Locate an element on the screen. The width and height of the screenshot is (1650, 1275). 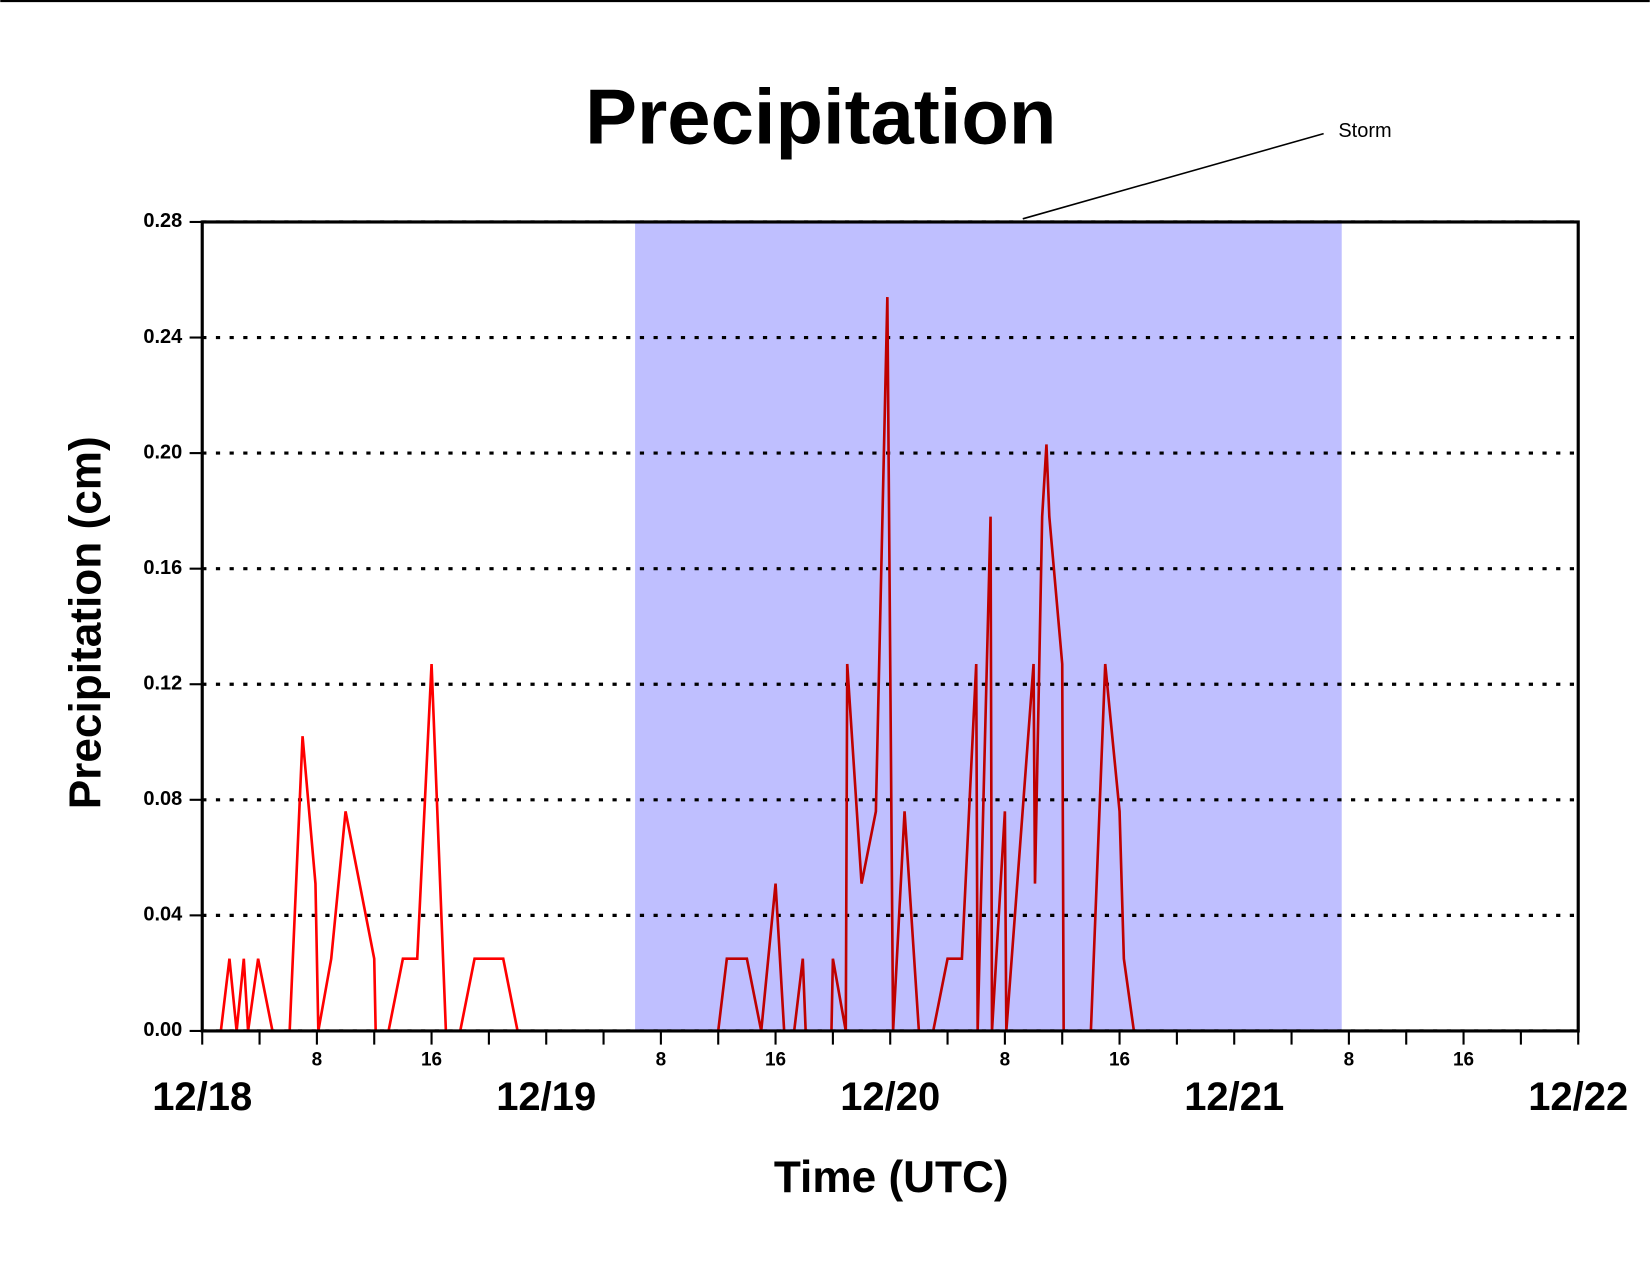
x-axis-title: Time (UTC) is located at coordinates (891, 1177).